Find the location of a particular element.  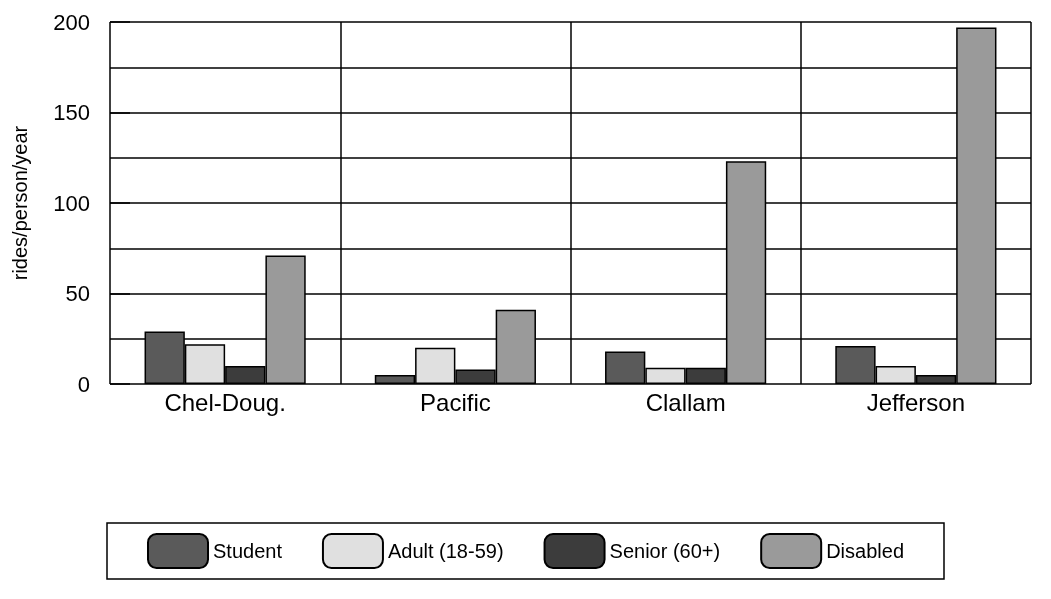

x-tick-label: Jefferson is located at coordinates (916, 402).